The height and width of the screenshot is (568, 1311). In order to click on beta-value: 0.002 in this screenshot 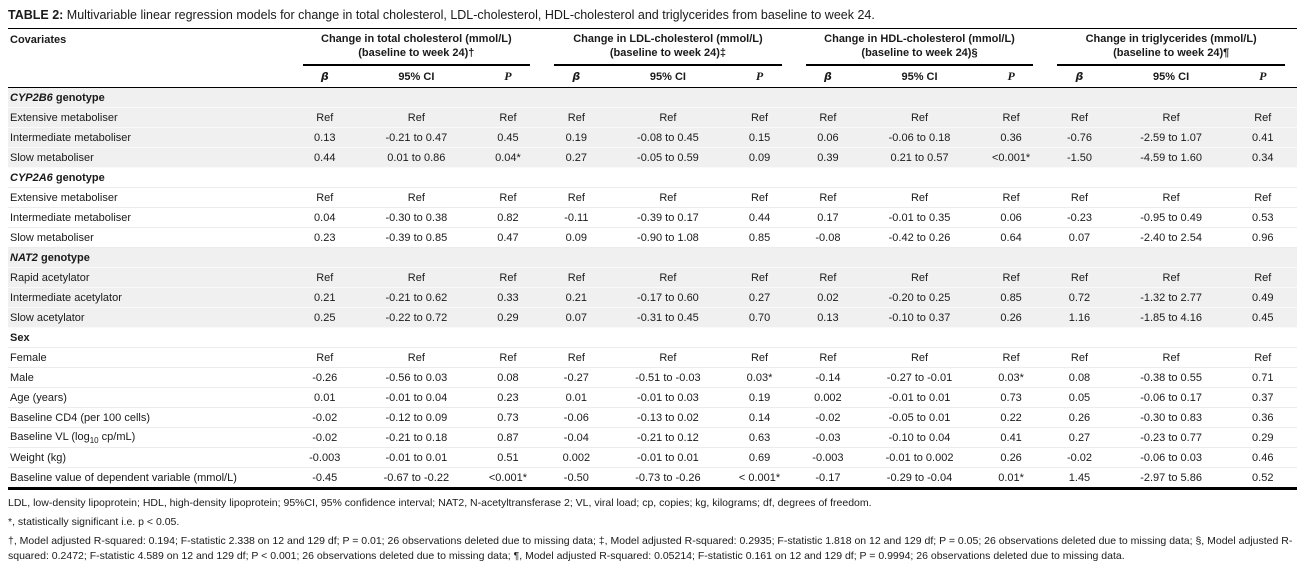, I will do `click(828, 398)`.